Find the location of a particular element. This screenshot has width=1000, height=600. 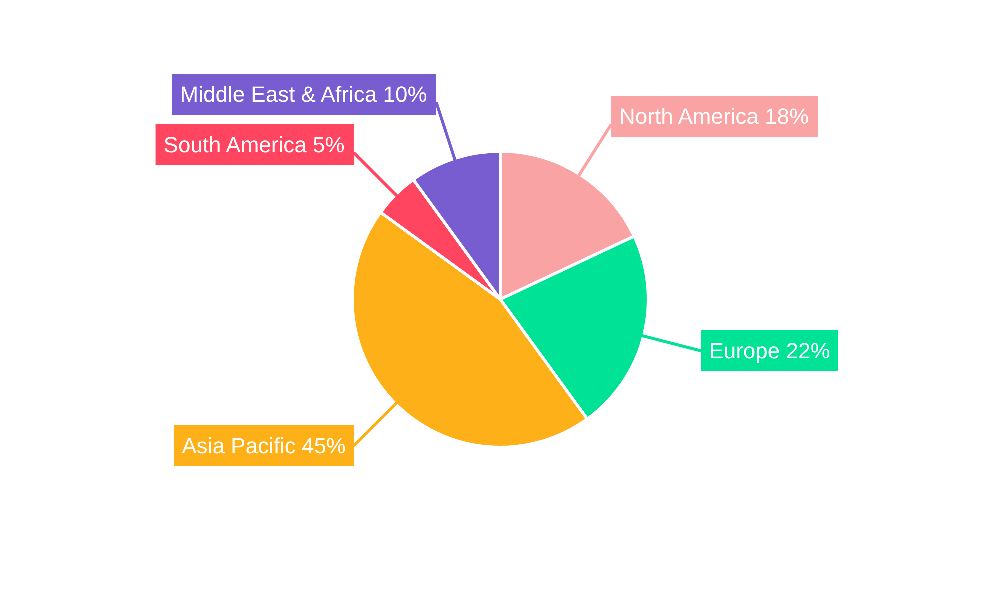

slice-label: Europe 22% is located at coordinates (769, 351).